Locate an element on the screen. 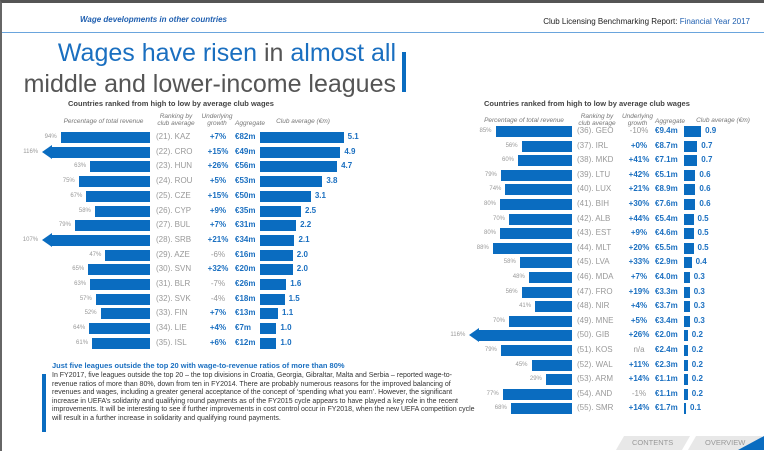  pct-label: 68% is located at coordinates (500, 408).